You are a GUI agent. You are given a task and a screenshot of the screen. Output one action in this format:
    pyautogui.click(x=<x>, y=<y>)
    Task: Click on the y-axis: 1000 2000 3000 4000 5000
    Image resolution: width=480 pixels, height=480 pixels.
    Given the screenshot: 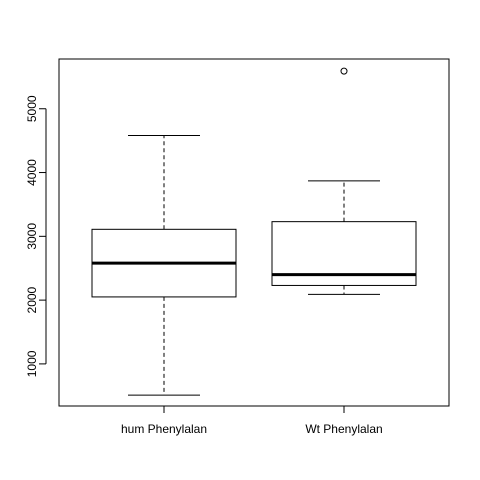 What is the action you would take?
    pyautogui.click(x=36, y=236)
    